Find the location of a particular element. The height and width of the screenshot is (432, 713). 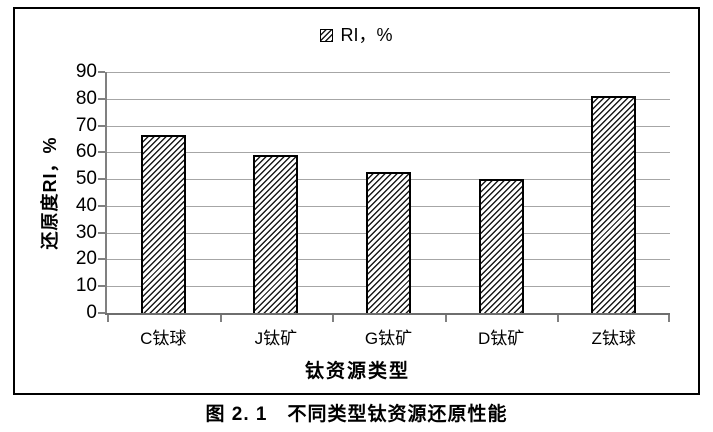

y-tick-label: 40 is located at coordinates (86, 205).